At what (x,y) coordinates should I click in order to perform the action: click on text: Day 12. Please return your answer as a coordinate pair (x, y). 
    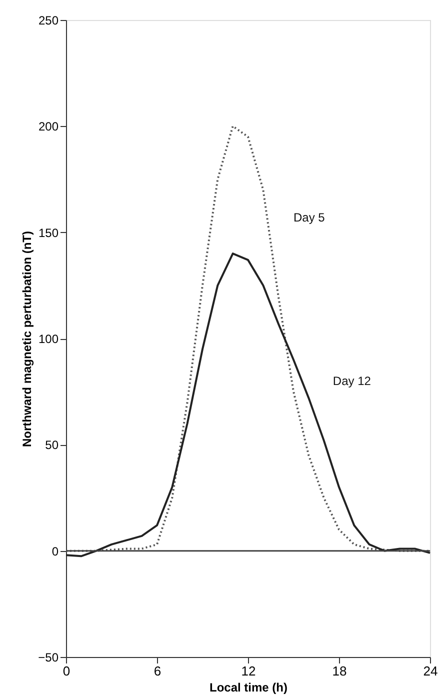
    Looking at the image, I should click on (352, 381).